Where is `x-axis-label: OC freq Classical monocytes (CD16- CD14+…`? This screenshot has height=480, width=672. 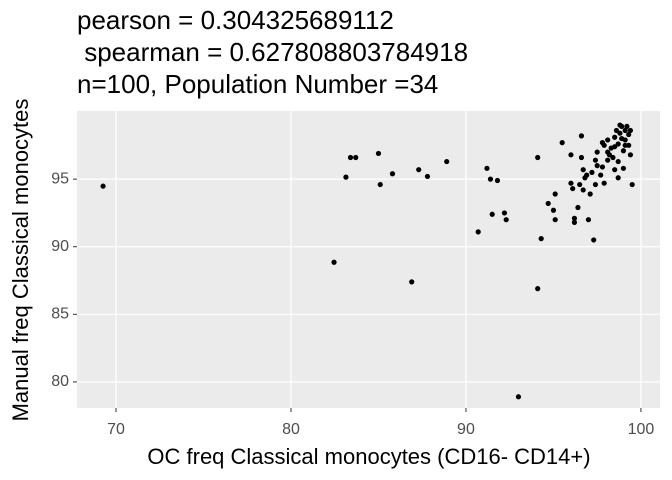
x-axis-label: OC freq Classical monocytes (CD16- CD14+… is located at coordinates (368, 456).